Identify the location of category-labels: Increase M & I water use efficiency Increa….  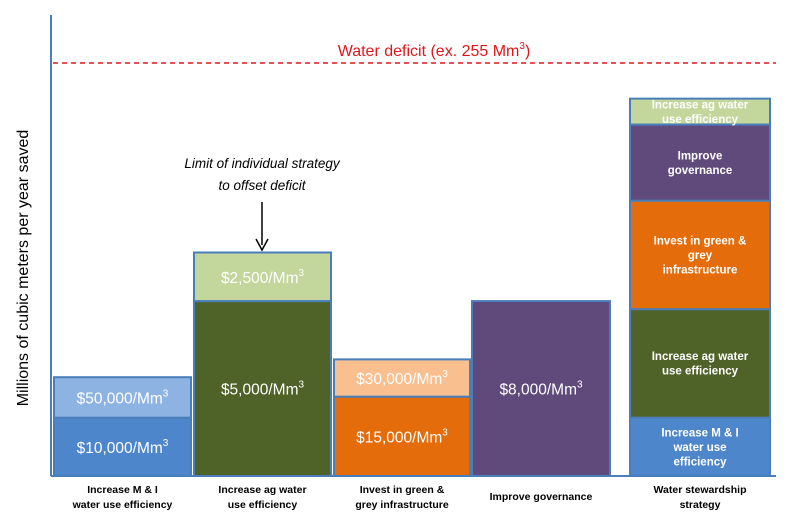
(409, 497).